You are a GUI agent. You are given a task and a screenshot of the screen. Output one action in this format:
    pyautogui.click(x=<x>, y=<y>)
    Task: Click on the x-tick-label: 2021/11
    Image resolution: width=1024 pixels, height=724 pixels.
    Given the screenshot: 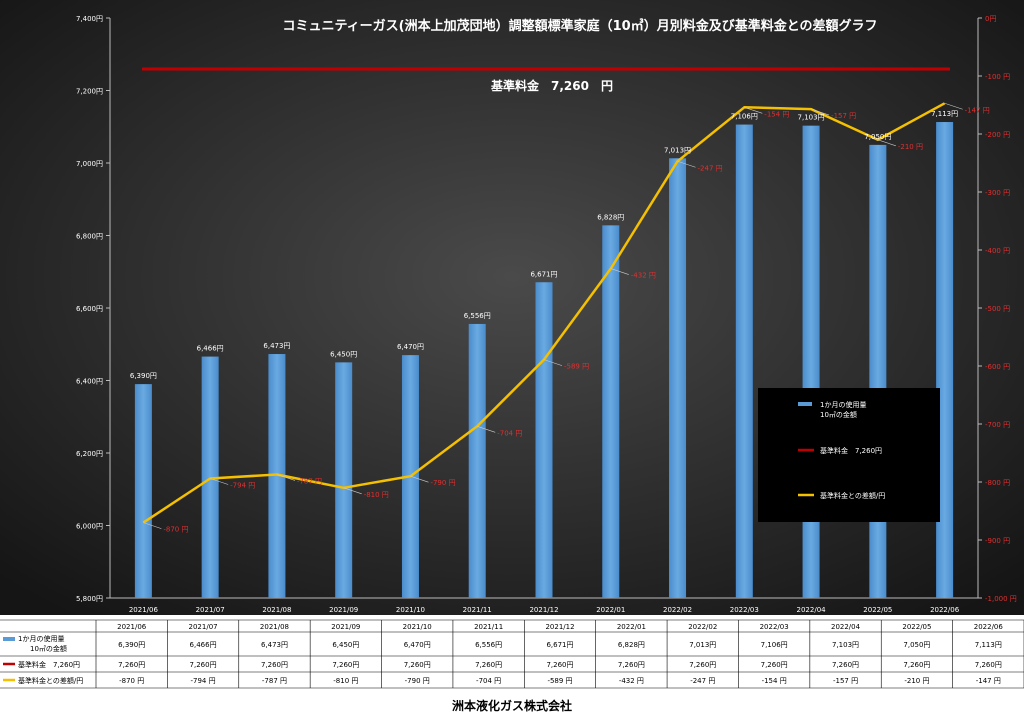 What is the action you would take?
    pyautogui.click(x=477, y=610)
    